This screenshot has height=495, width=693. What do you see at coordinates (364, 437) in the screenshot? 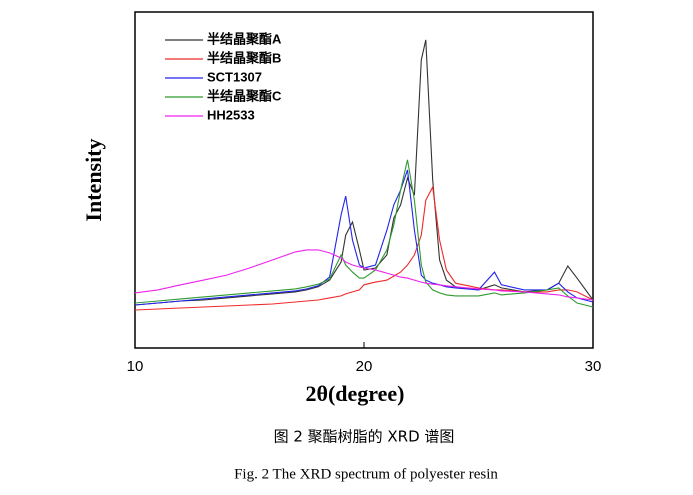
I see `caption: 图 2 聚酯树脂的 XRD 谱图` at bounding box center [364, 437].